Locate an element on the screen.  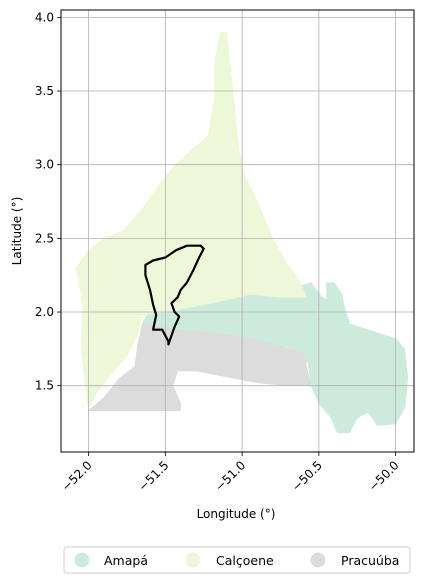
y-axis-title: Latitude (°) is located at coordinates (17, 231).